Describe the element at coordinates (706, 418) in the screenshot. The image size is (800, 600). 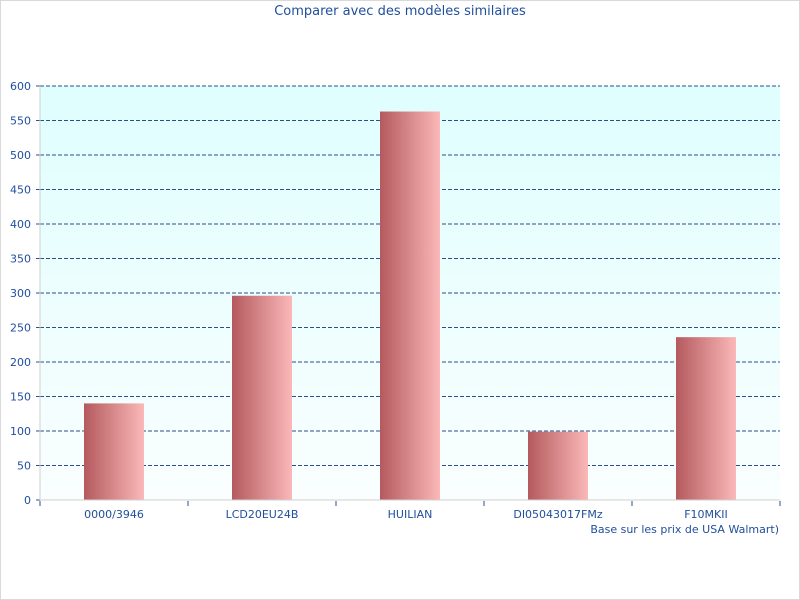
I see `bar-f10mkii` at that location.